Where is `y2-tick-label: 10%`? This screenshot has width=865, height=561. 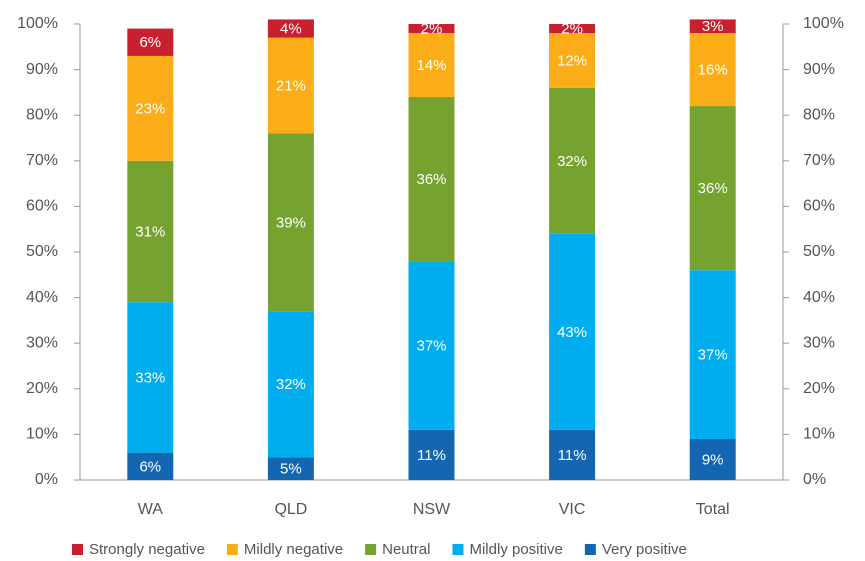
y2-tick-label: 10% is located at coordinates (819, 434).